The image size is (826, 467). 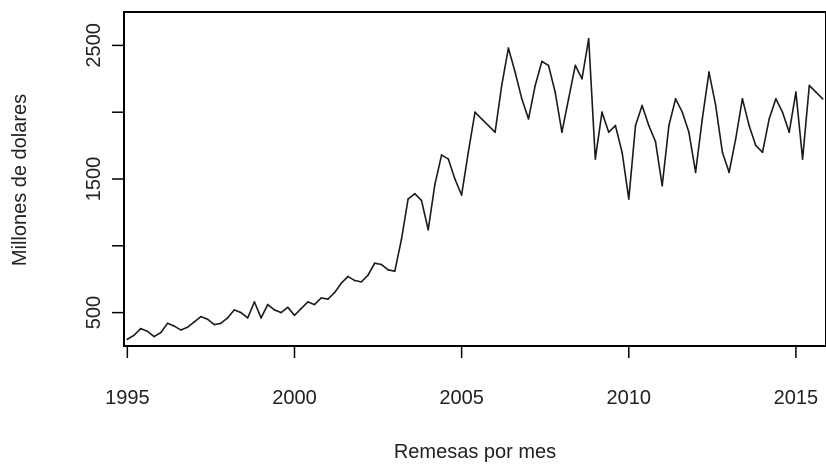 I want to click on x-axis-title: Remesas por mes, so click(x=475, y=452).